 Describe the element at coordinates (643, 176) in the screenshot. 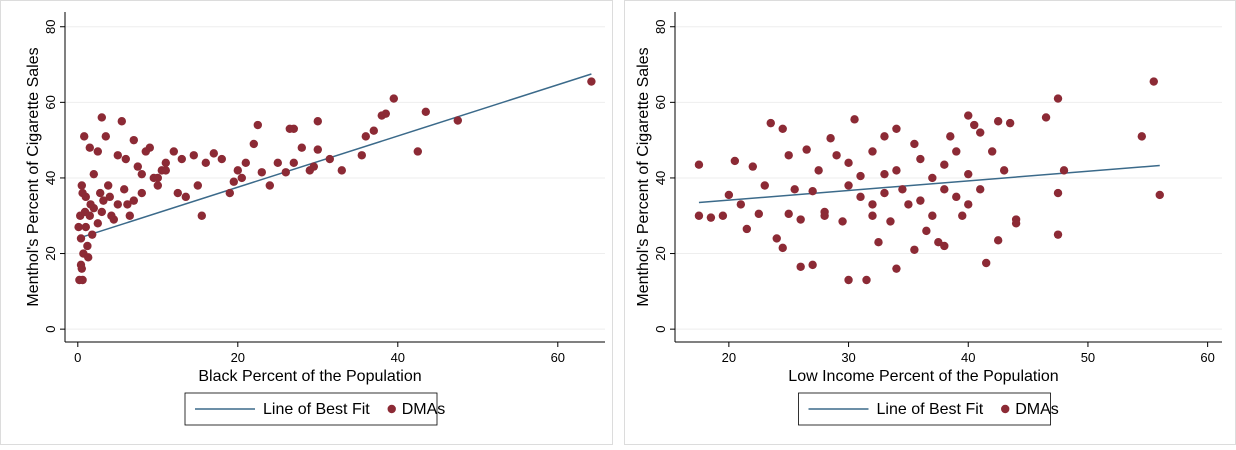

I see `y-axis-label: Menthol's Percent of Cigarette Sales` at that location.